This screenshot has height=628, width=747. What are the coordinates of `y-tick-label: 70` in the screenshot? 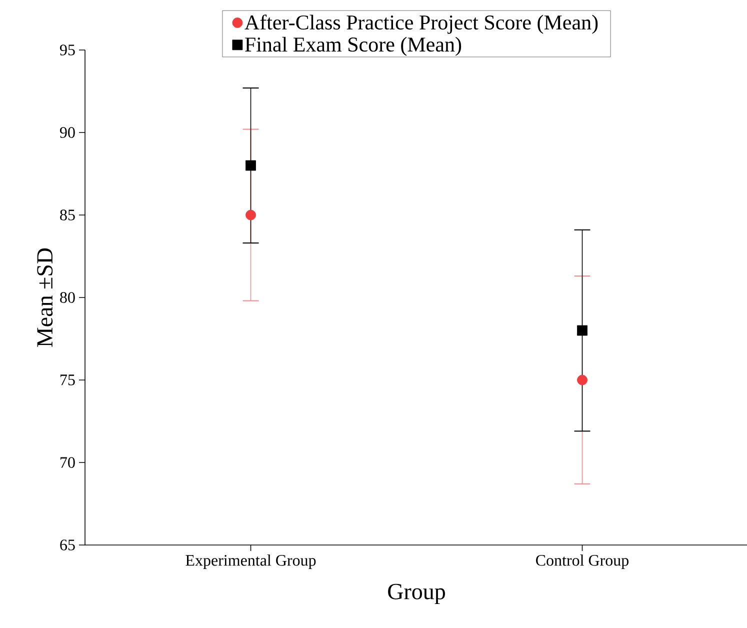 It's located at (67, 462).